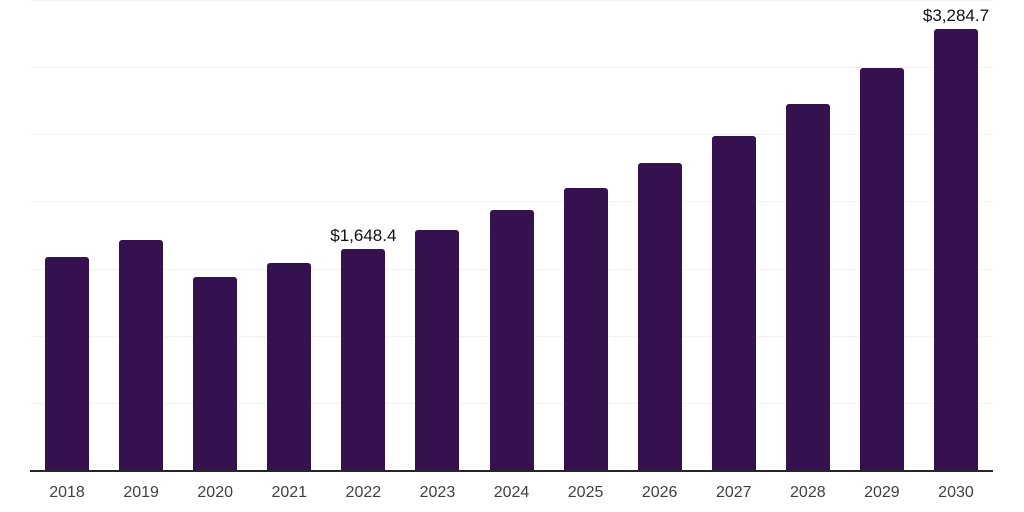  Describe the element at coordinates (67, 363) in the screenshot. I see `bar-2018` at that location.